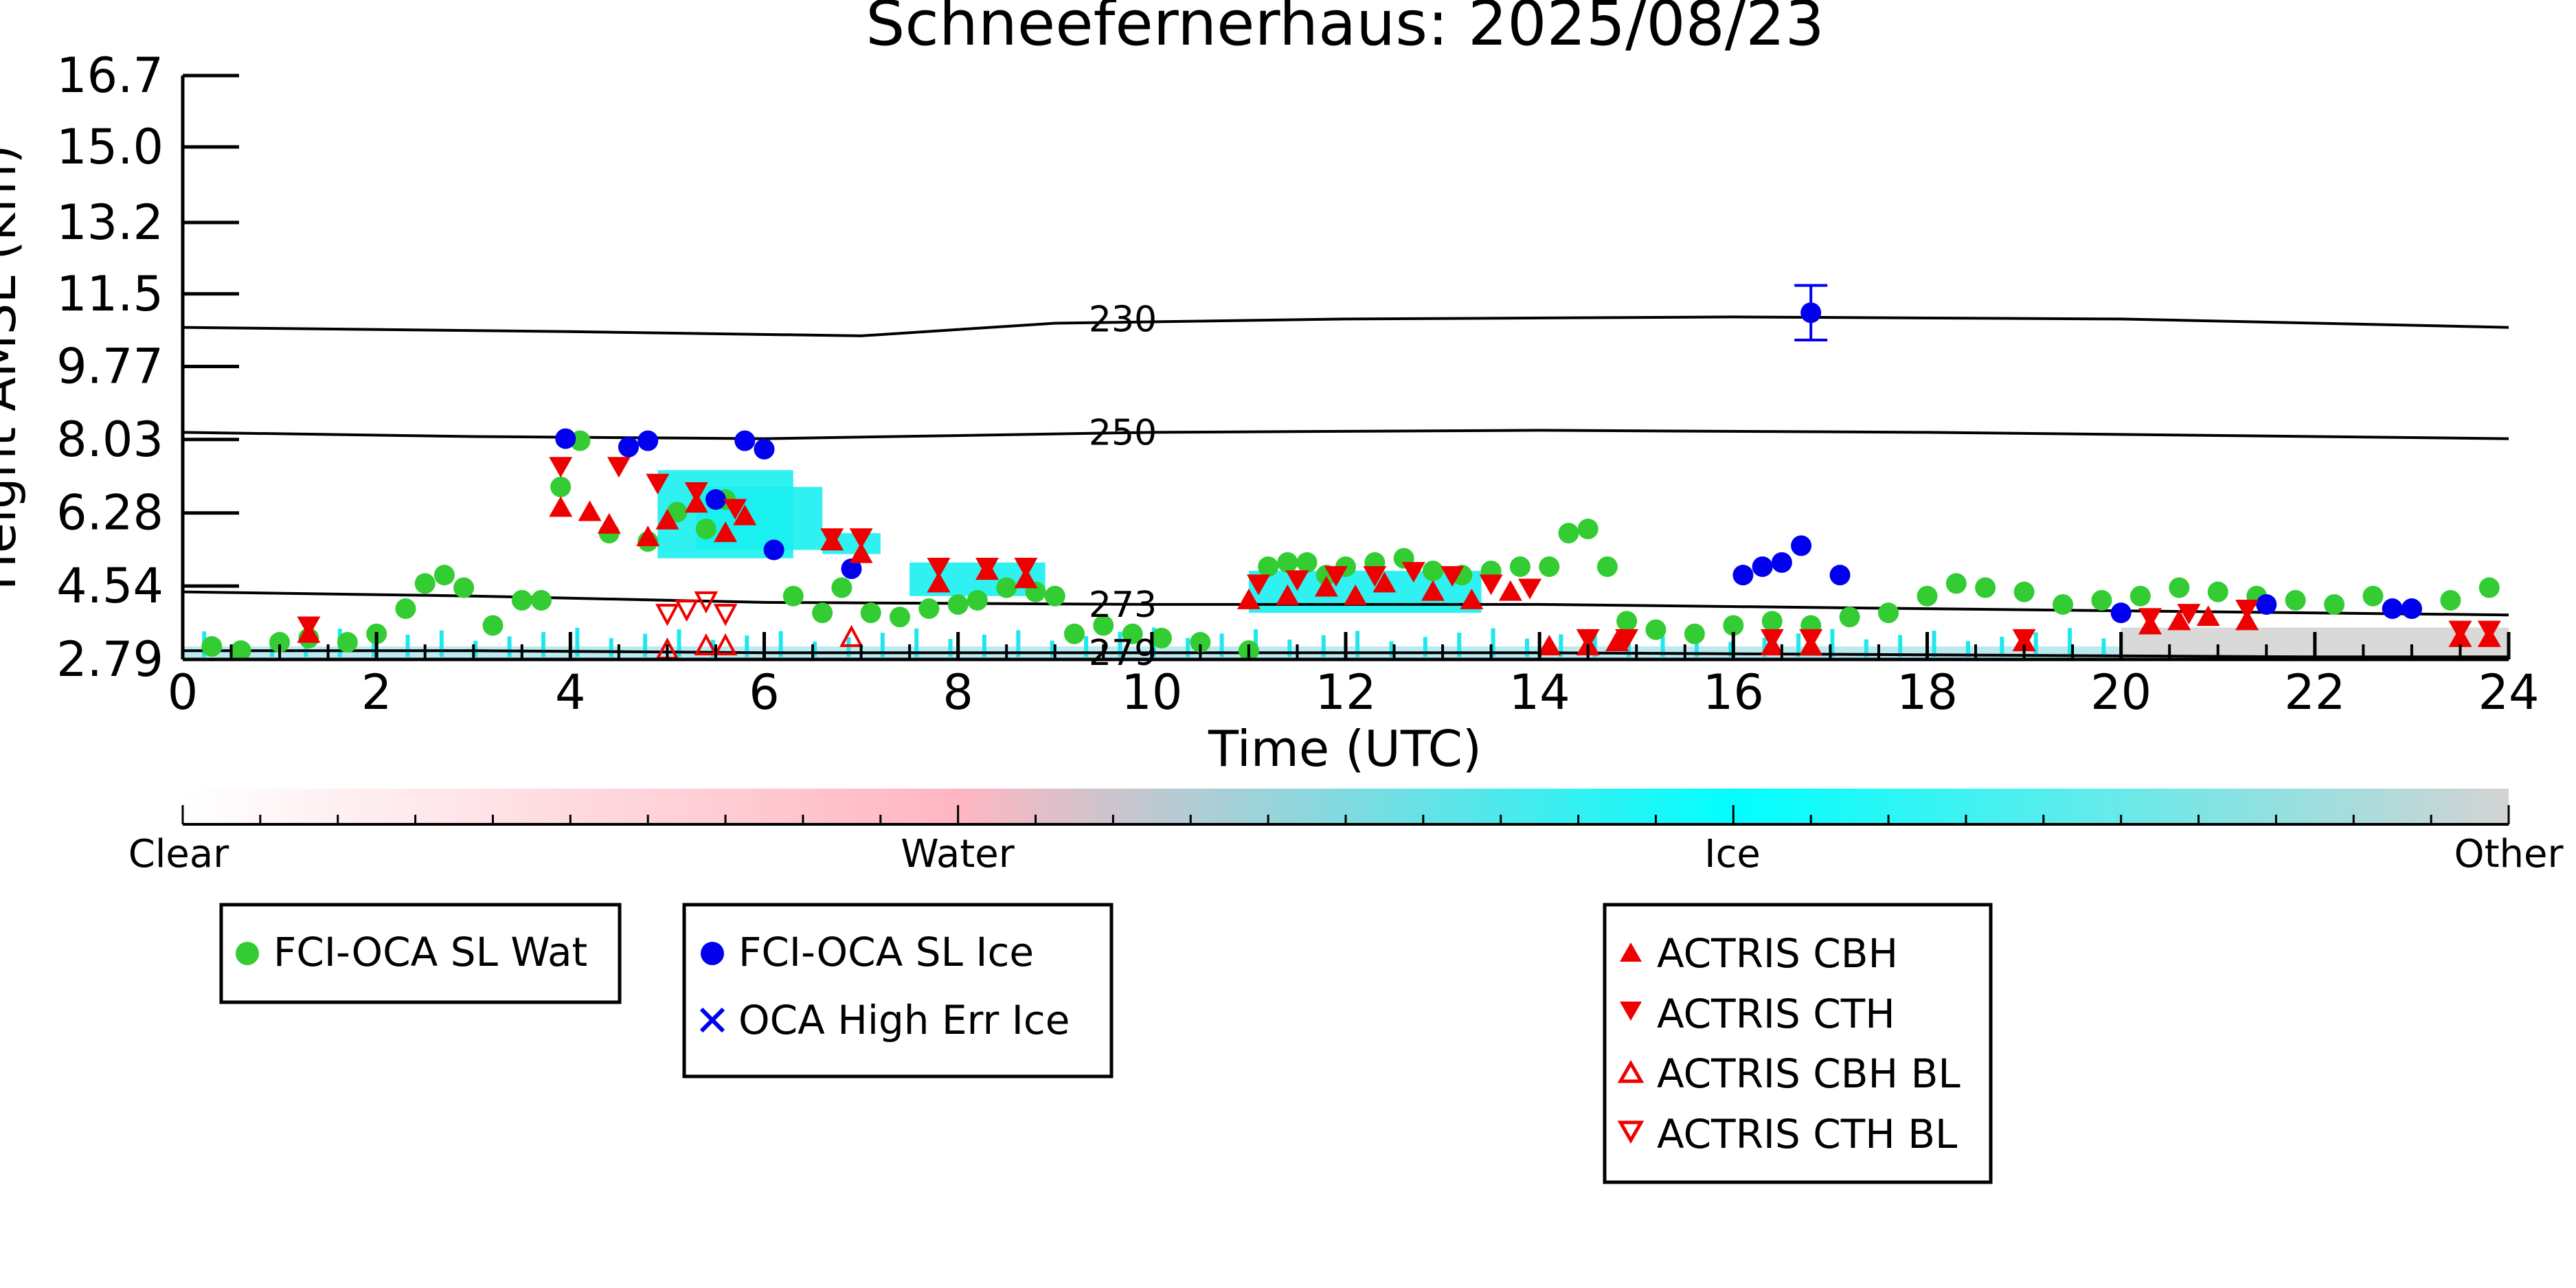  What do you see at coordinates (2509, 854) in the screenshot?
I see `colorbar-label-other: Other` at bounding box center [2509, 854].